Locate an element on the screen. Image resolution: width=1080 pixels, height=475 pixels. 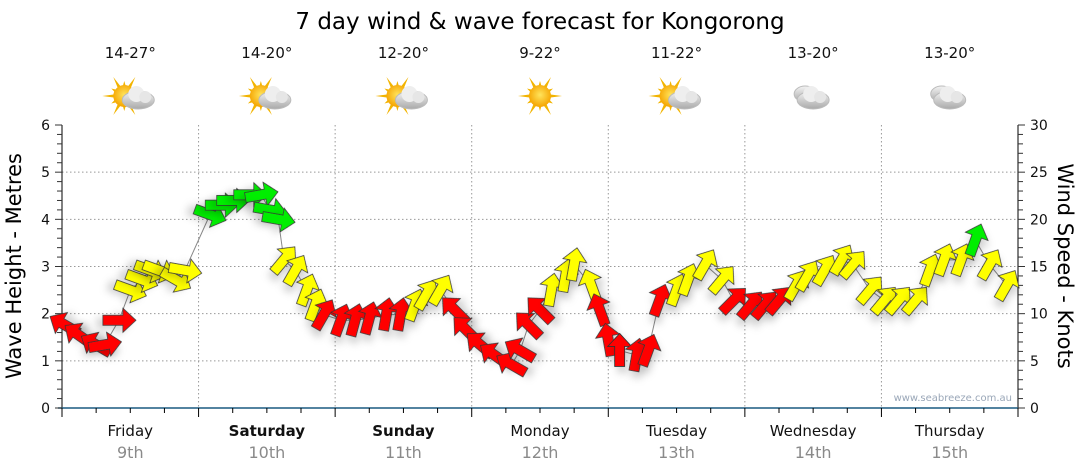
left-tick-label: 1 is located at coordinates (45, 362).